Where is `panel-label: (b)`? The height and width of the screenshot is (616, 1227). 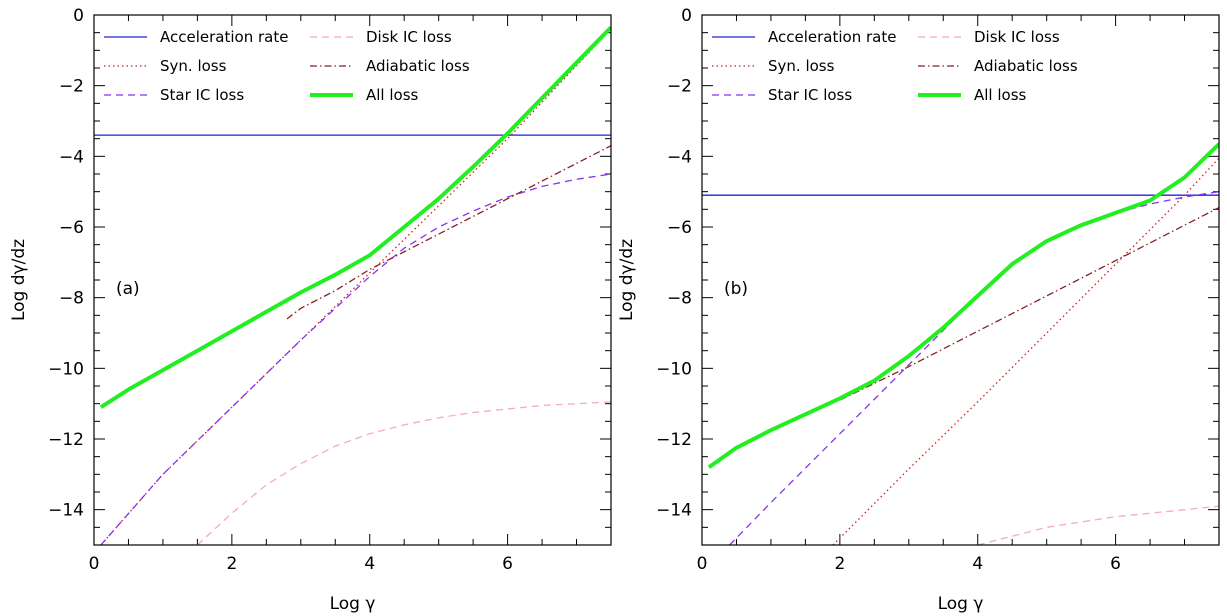
panel-label: (b) is located at coordinates (736, 289).